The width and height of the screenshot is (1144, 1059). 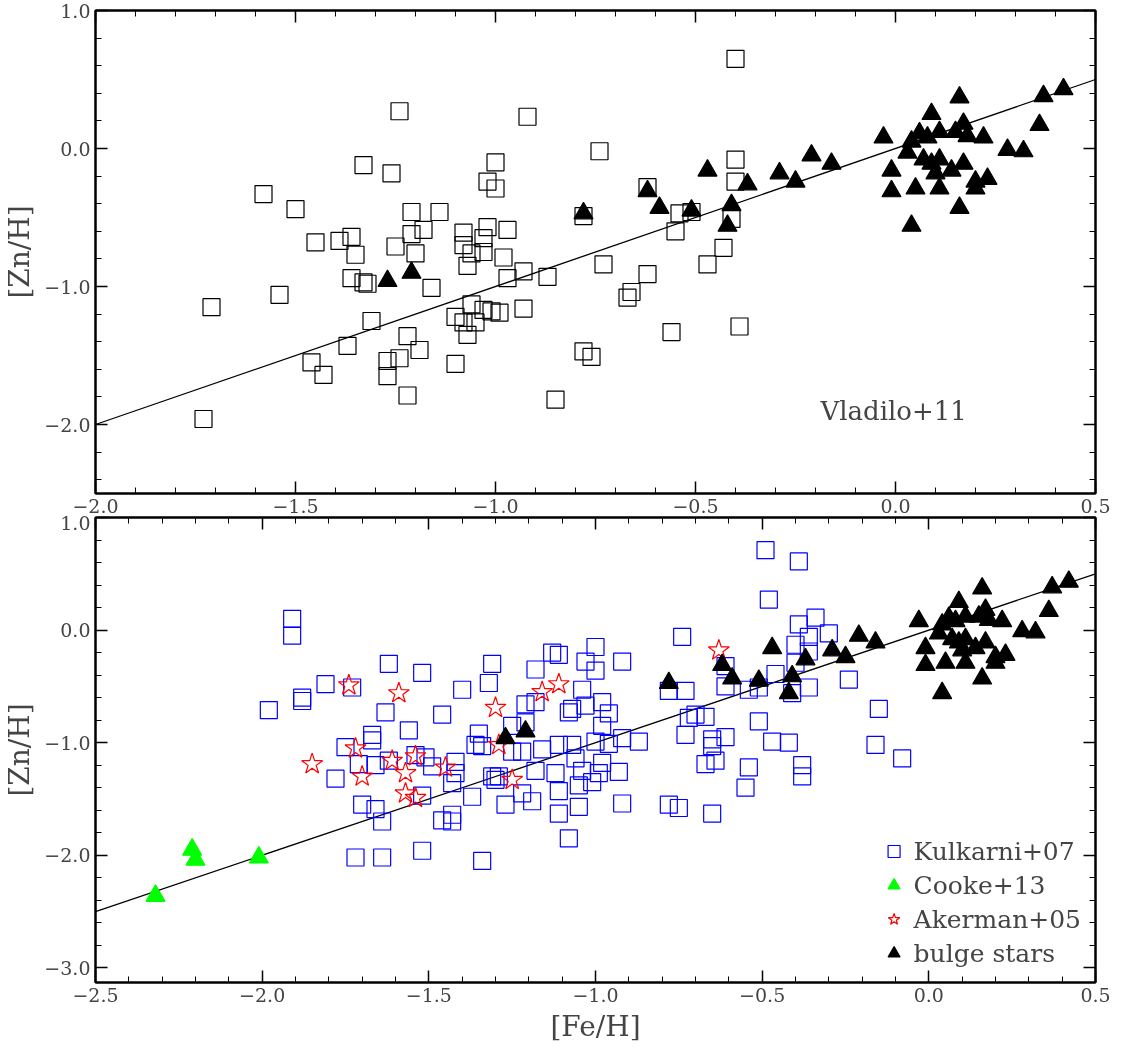 What do you see at coordinates (994, 851) in the screenshot?
I see `legend-label: Kulkarni+07` at bounding box center [994, 851].